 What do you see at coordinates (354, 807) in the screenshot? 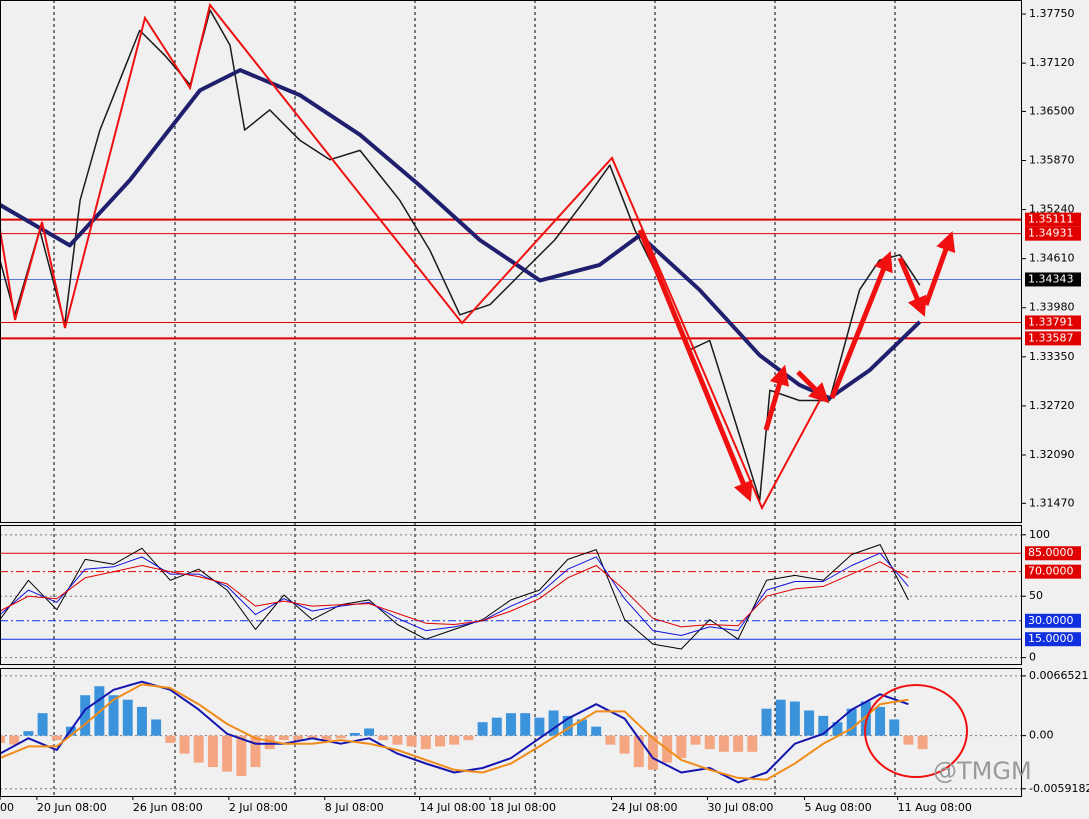
I see `x-tick-label: 8 Jul 08:00` at bounding box center [354, 807].